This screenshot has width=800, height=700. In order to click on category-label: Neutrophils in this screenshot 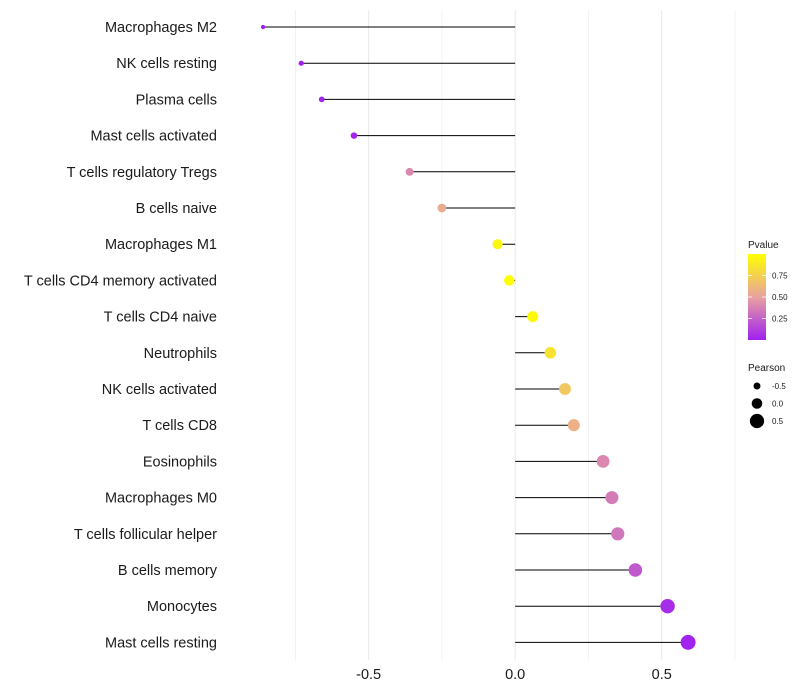, I will do `click(180, 354)`.